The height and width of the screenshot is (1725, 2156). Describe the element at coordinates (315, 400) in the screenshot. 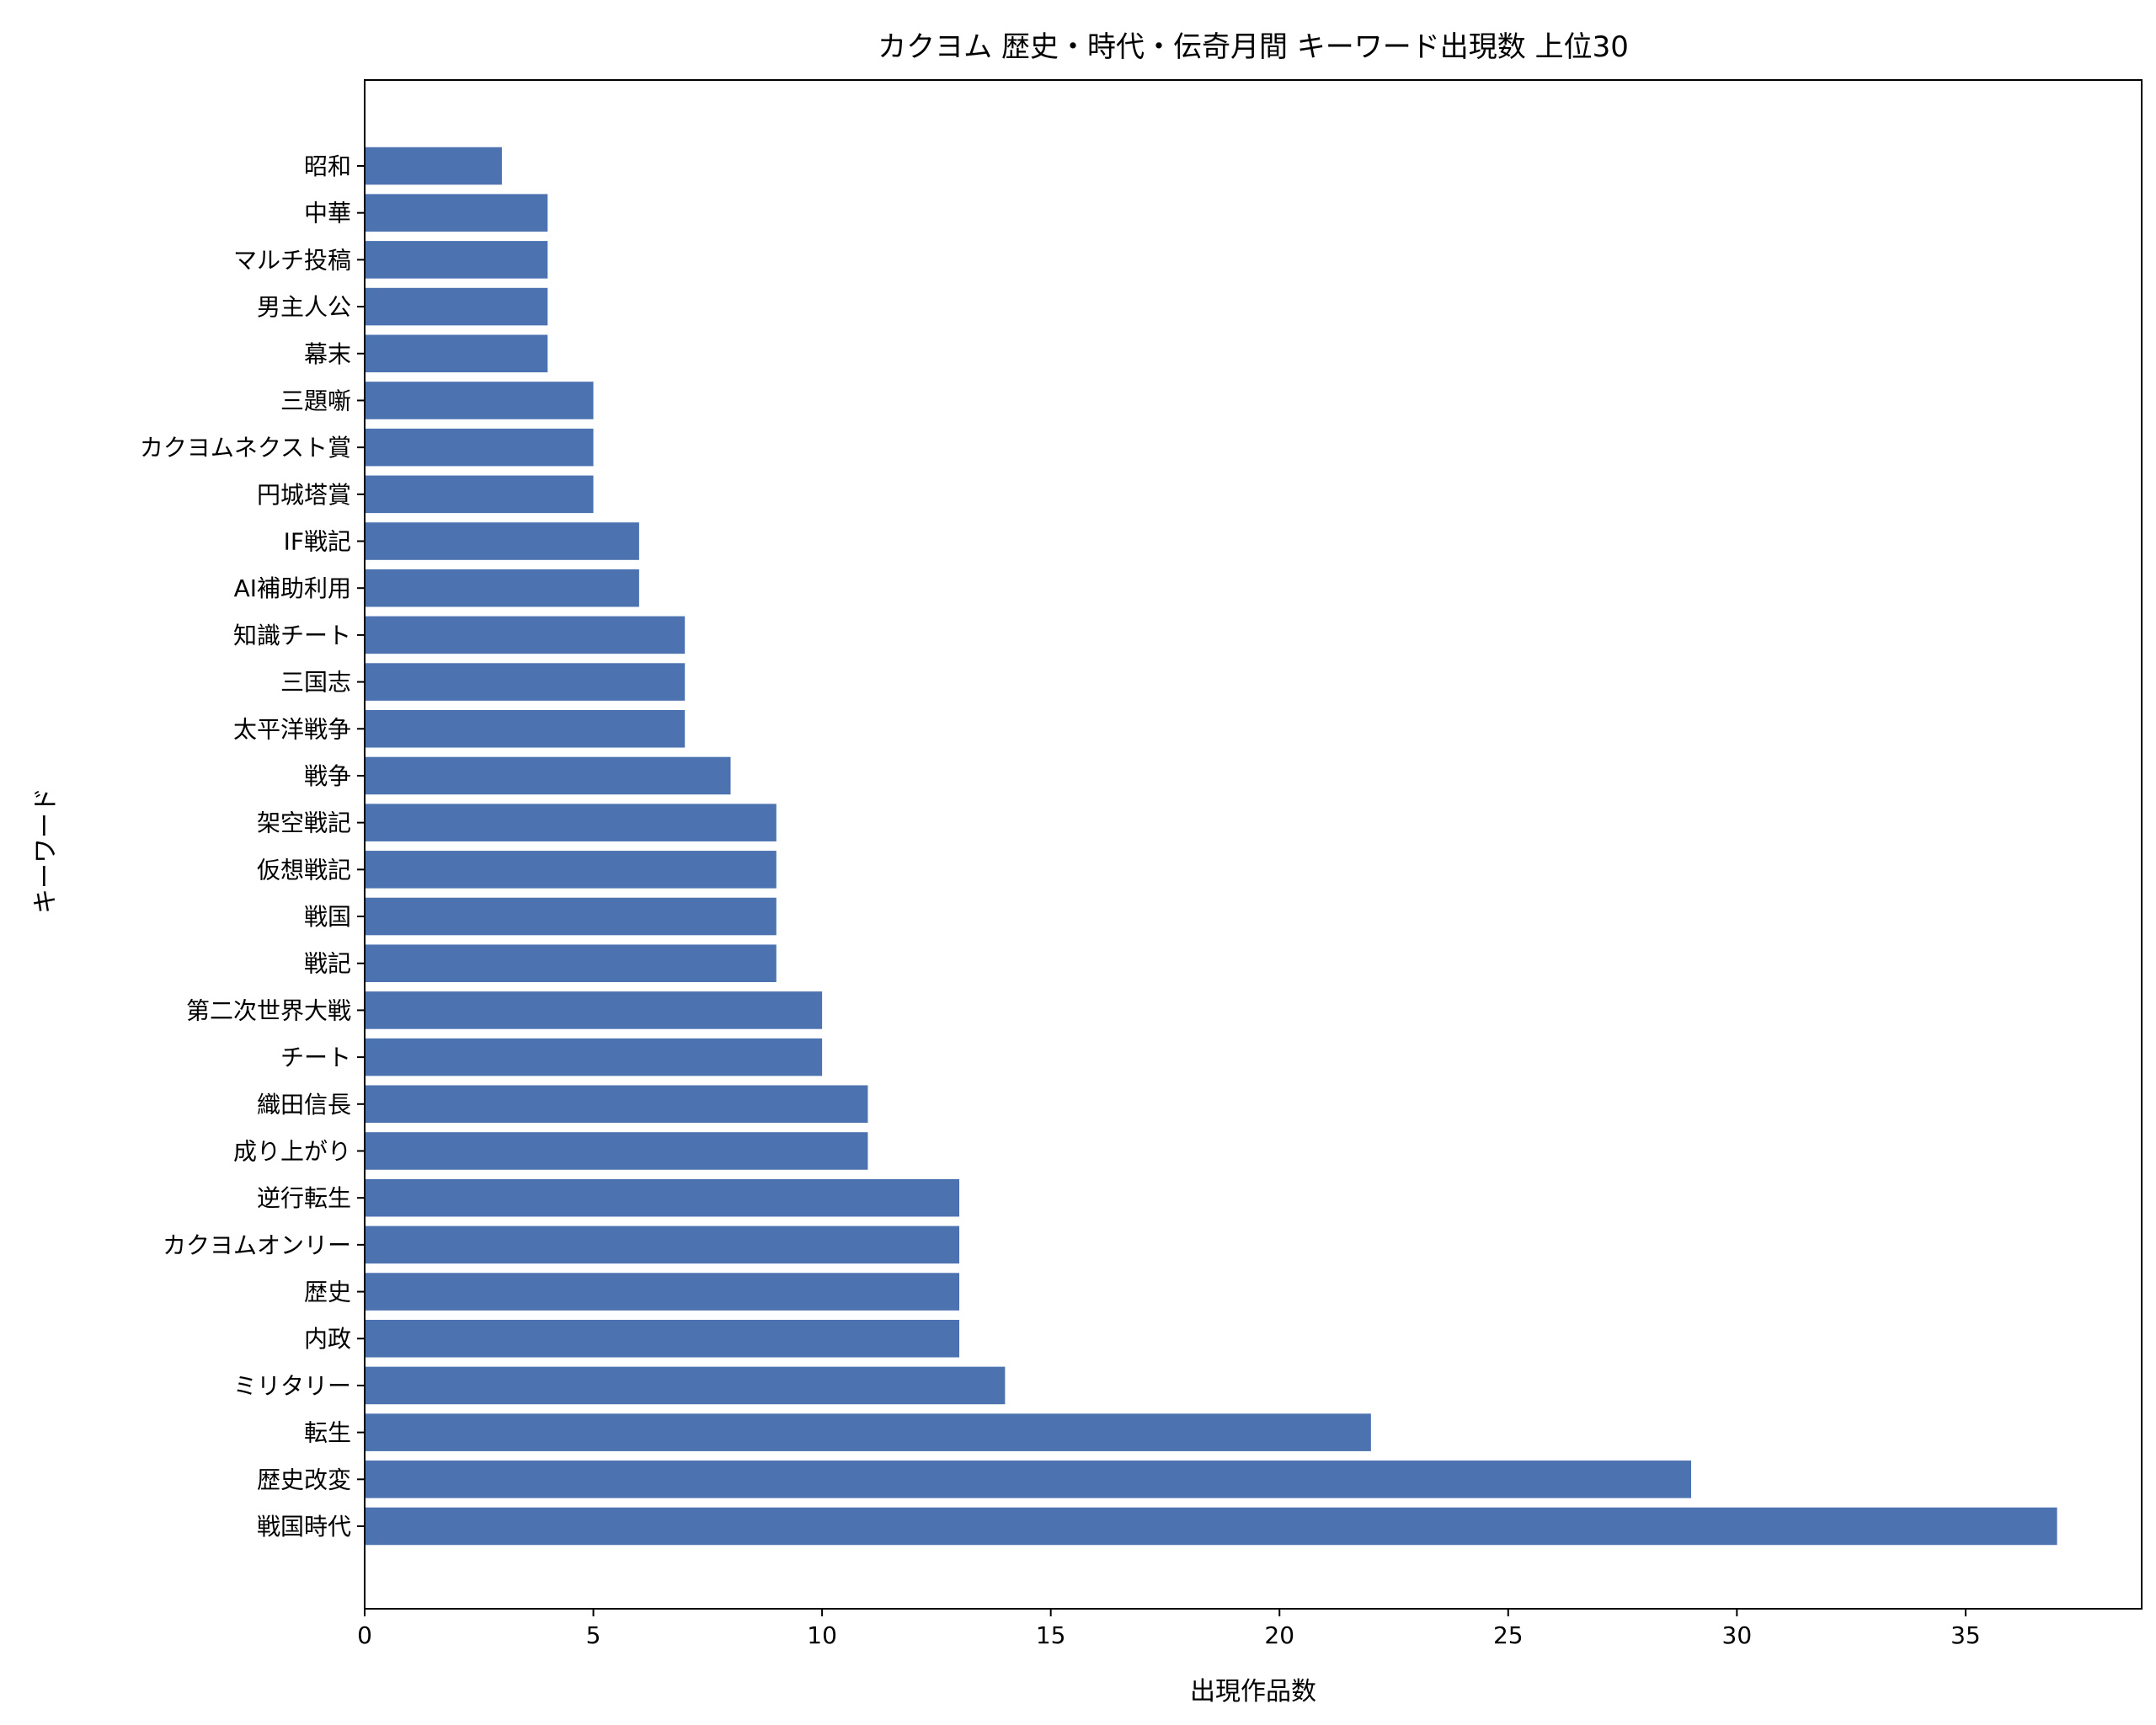

I see `y-tick-label: 三題噺` at that location.